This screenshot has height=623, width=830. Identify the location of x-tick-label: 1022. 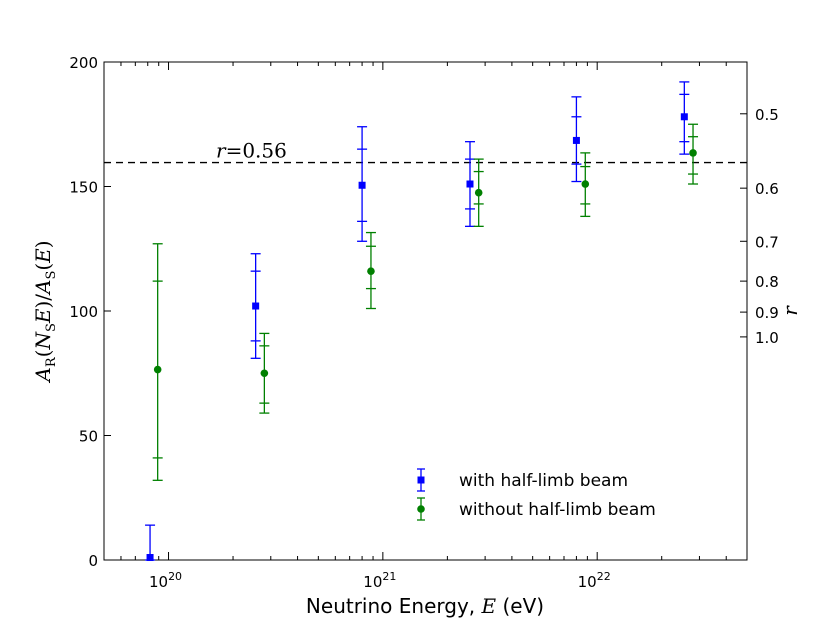
(594, 580).